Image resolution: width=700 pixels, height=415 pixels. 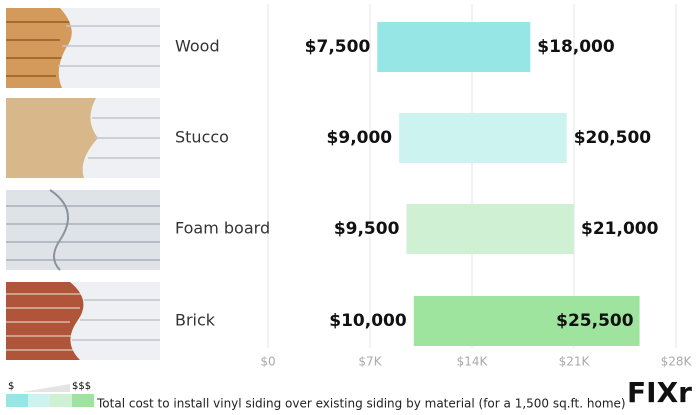 What do you see at coordinates (11, 386) in the screenshot?
I see `legend-low: $` at bounding box center [11, 386].